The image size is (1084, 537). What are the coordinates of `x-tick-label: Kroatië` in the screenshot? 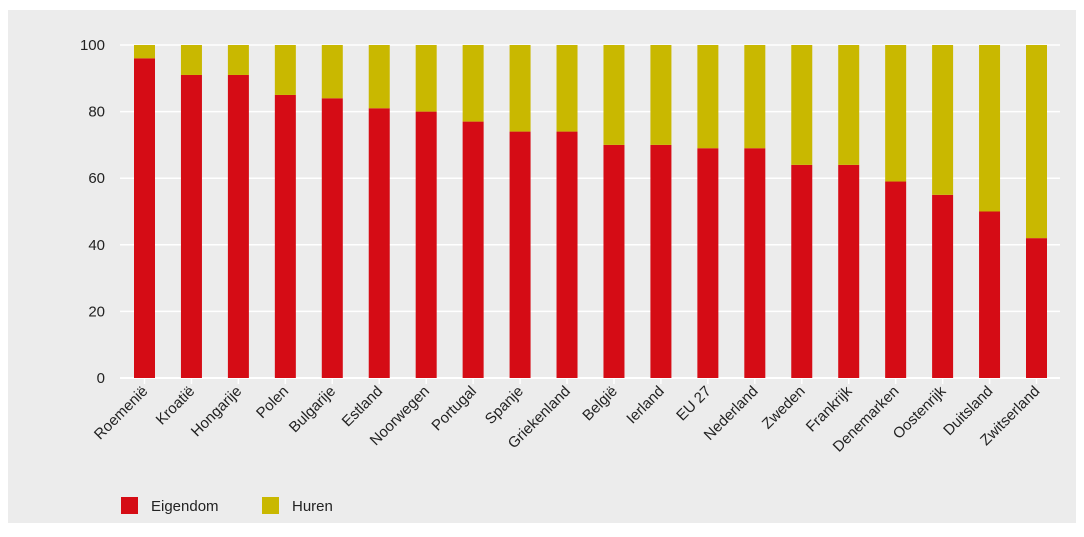 It's located at (176, 406).